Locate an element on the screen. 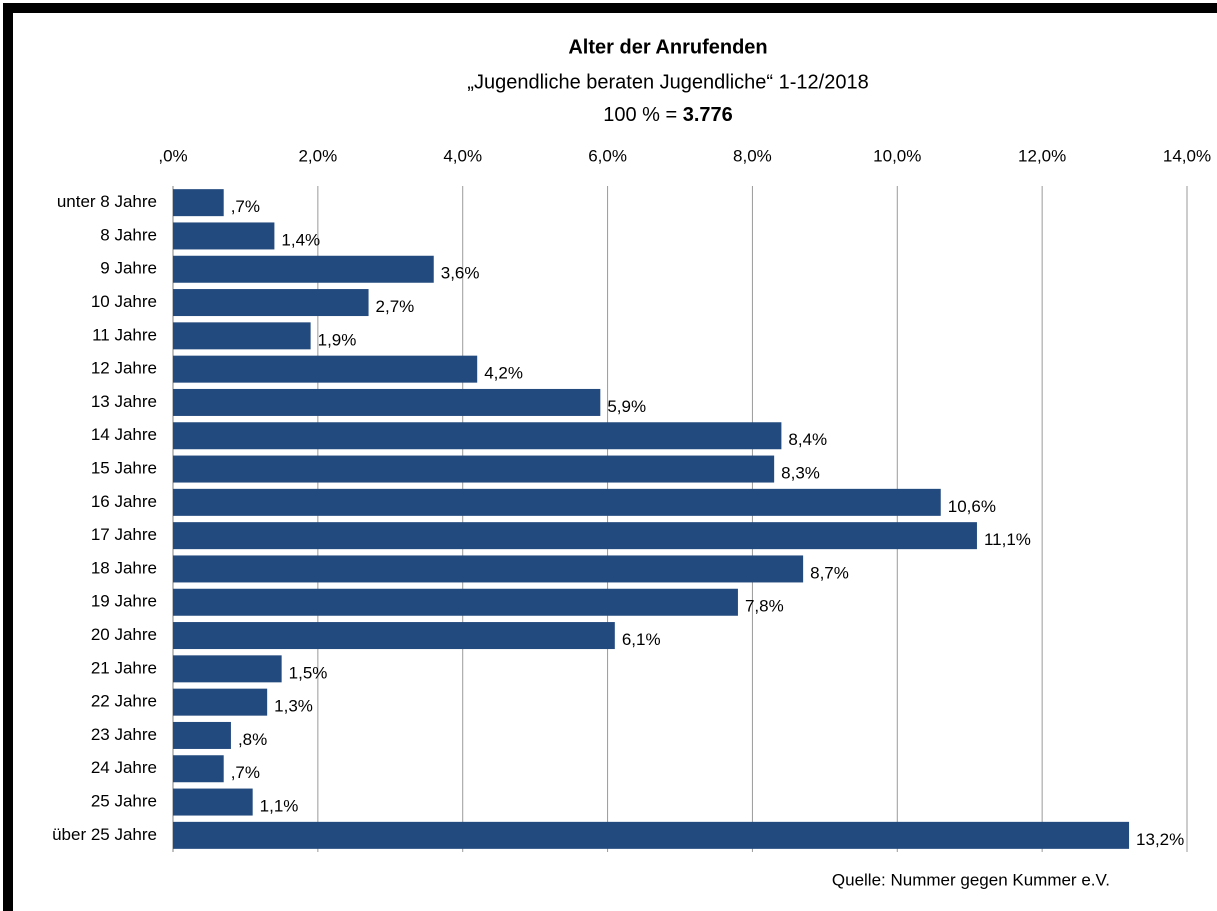 This screenshot has height=911, width=1217. x-tick-label: 4,0% is located at coordinates (462, 155).